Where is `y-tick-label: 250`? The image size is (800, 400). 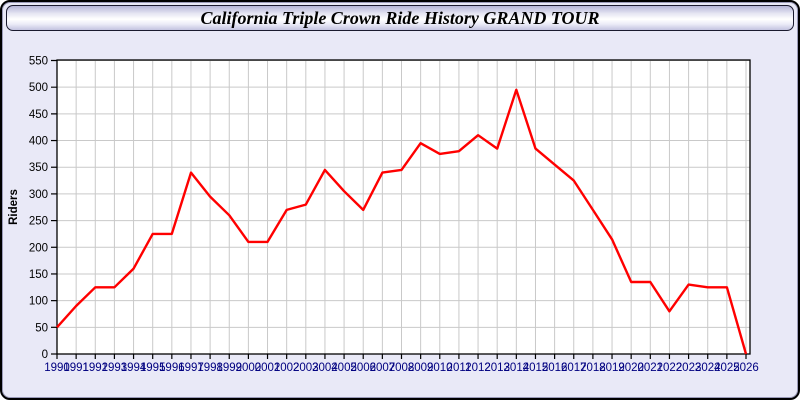 y-tick-label: 250 is located at coordinates (38, 222).